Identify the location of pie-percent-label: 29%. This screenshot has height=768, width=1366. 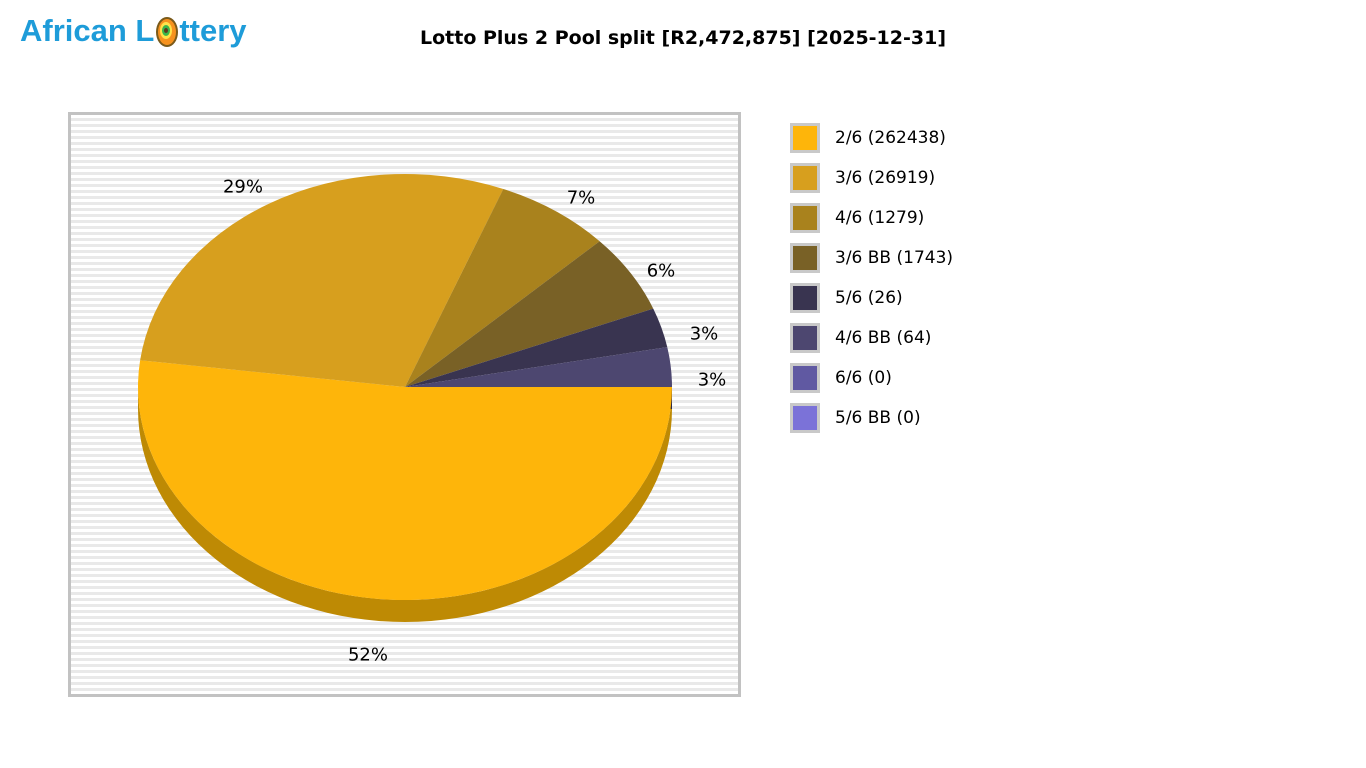
(243, 187).